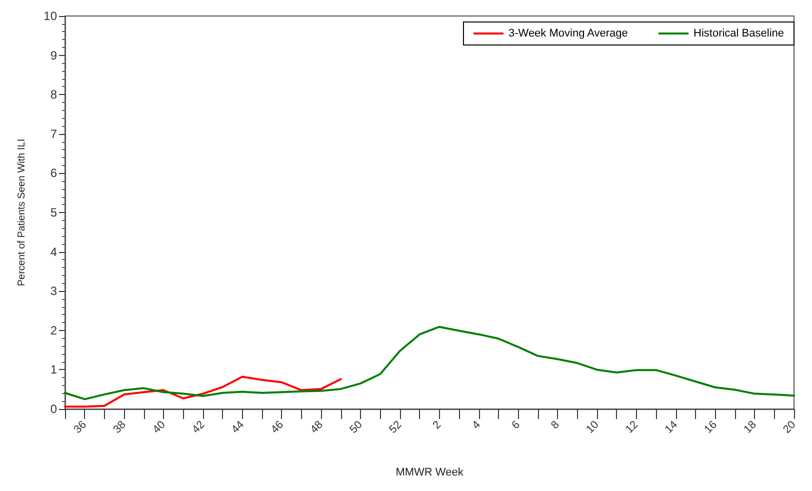 The height and width of the screenshot is (491, 812). What do you see at coordinates (632, 427) in the screenshot?
I see `x-tick-label: 12` at bounding box center [632, 427].